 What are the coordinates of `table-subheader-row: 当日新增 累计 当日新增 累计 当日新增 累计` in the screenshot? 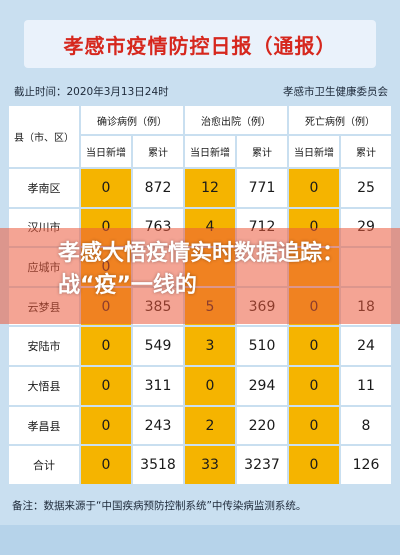 It's located at (200, 151).